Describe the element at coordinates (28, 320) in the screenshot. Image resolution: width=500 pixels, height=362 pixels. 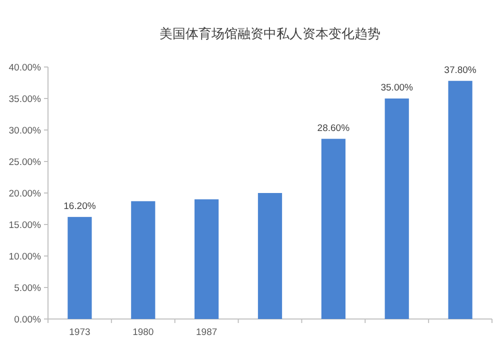
I see `y-tick-label: 0.00%` at that location.